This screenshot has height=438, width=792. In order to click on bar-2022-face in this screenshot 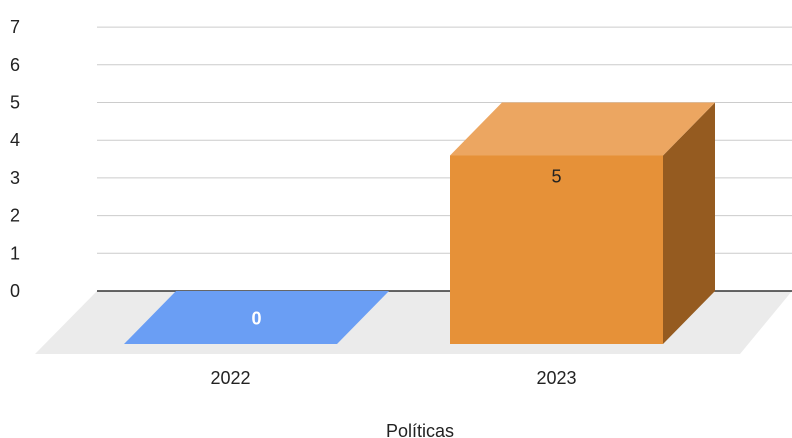, I will do `click(256, 317)`.